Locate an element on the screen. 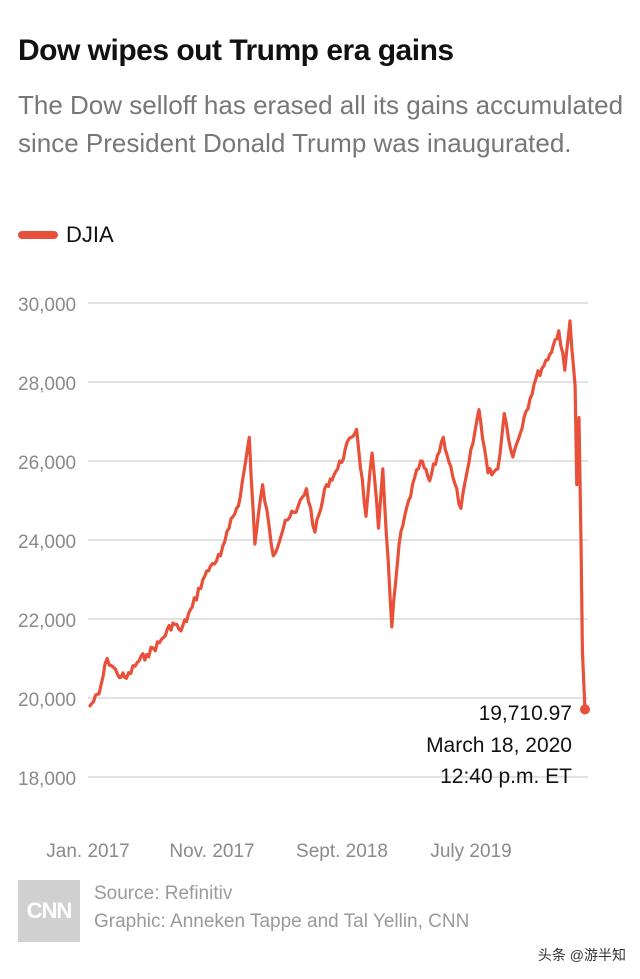 The image size is (640, 979). x-tick-label: Sept. 2018 is located at coordinates (342, 851).